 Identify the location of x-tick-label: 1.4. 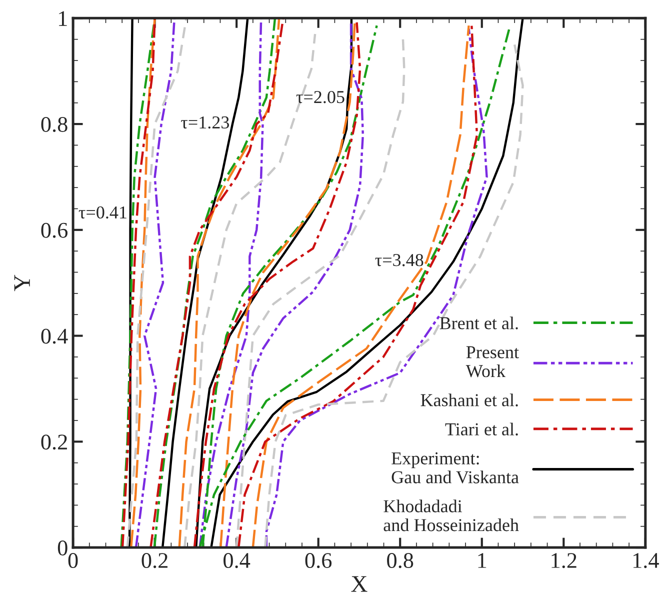
(646, 560).